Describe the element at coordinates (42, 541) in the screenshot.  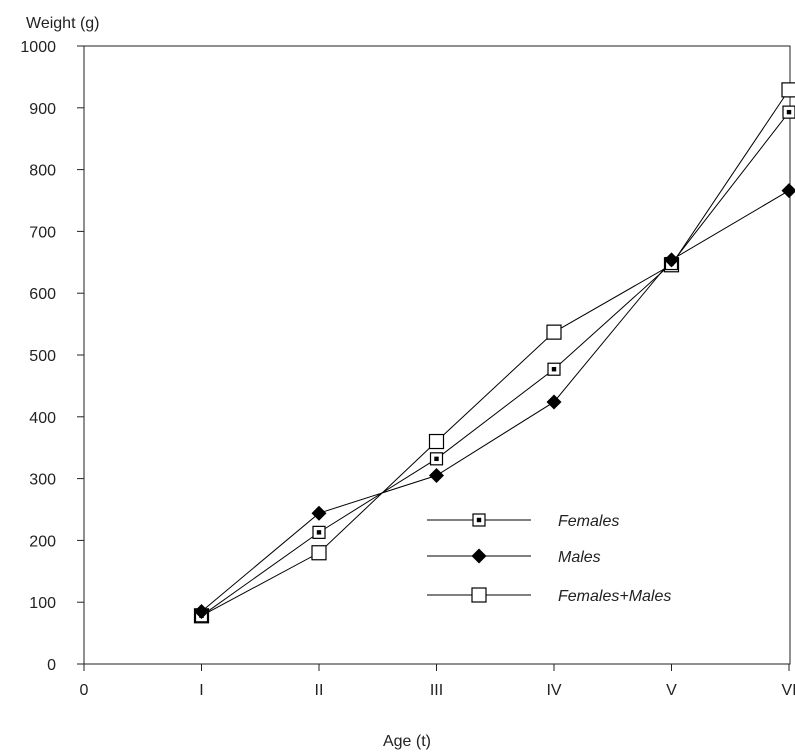
I see `y-tick-label: 200` at that location.